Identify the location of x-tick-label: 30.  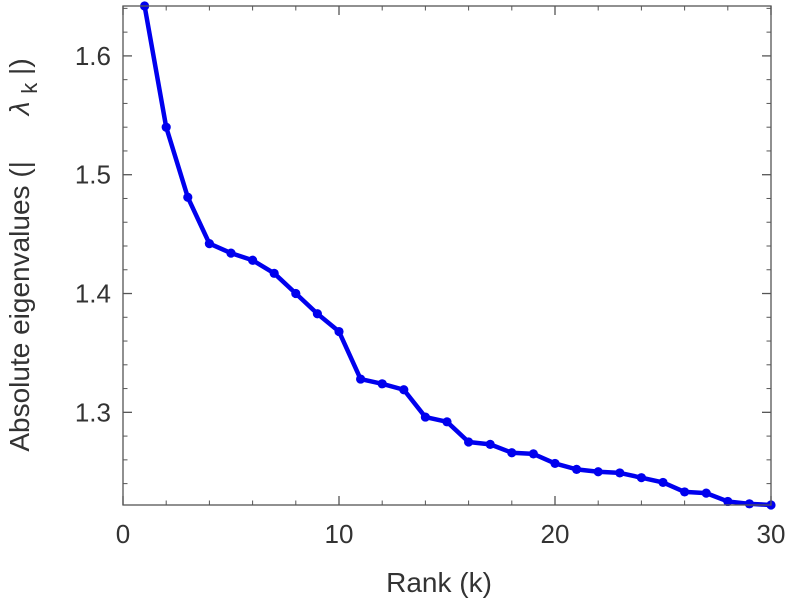
(771, 534).